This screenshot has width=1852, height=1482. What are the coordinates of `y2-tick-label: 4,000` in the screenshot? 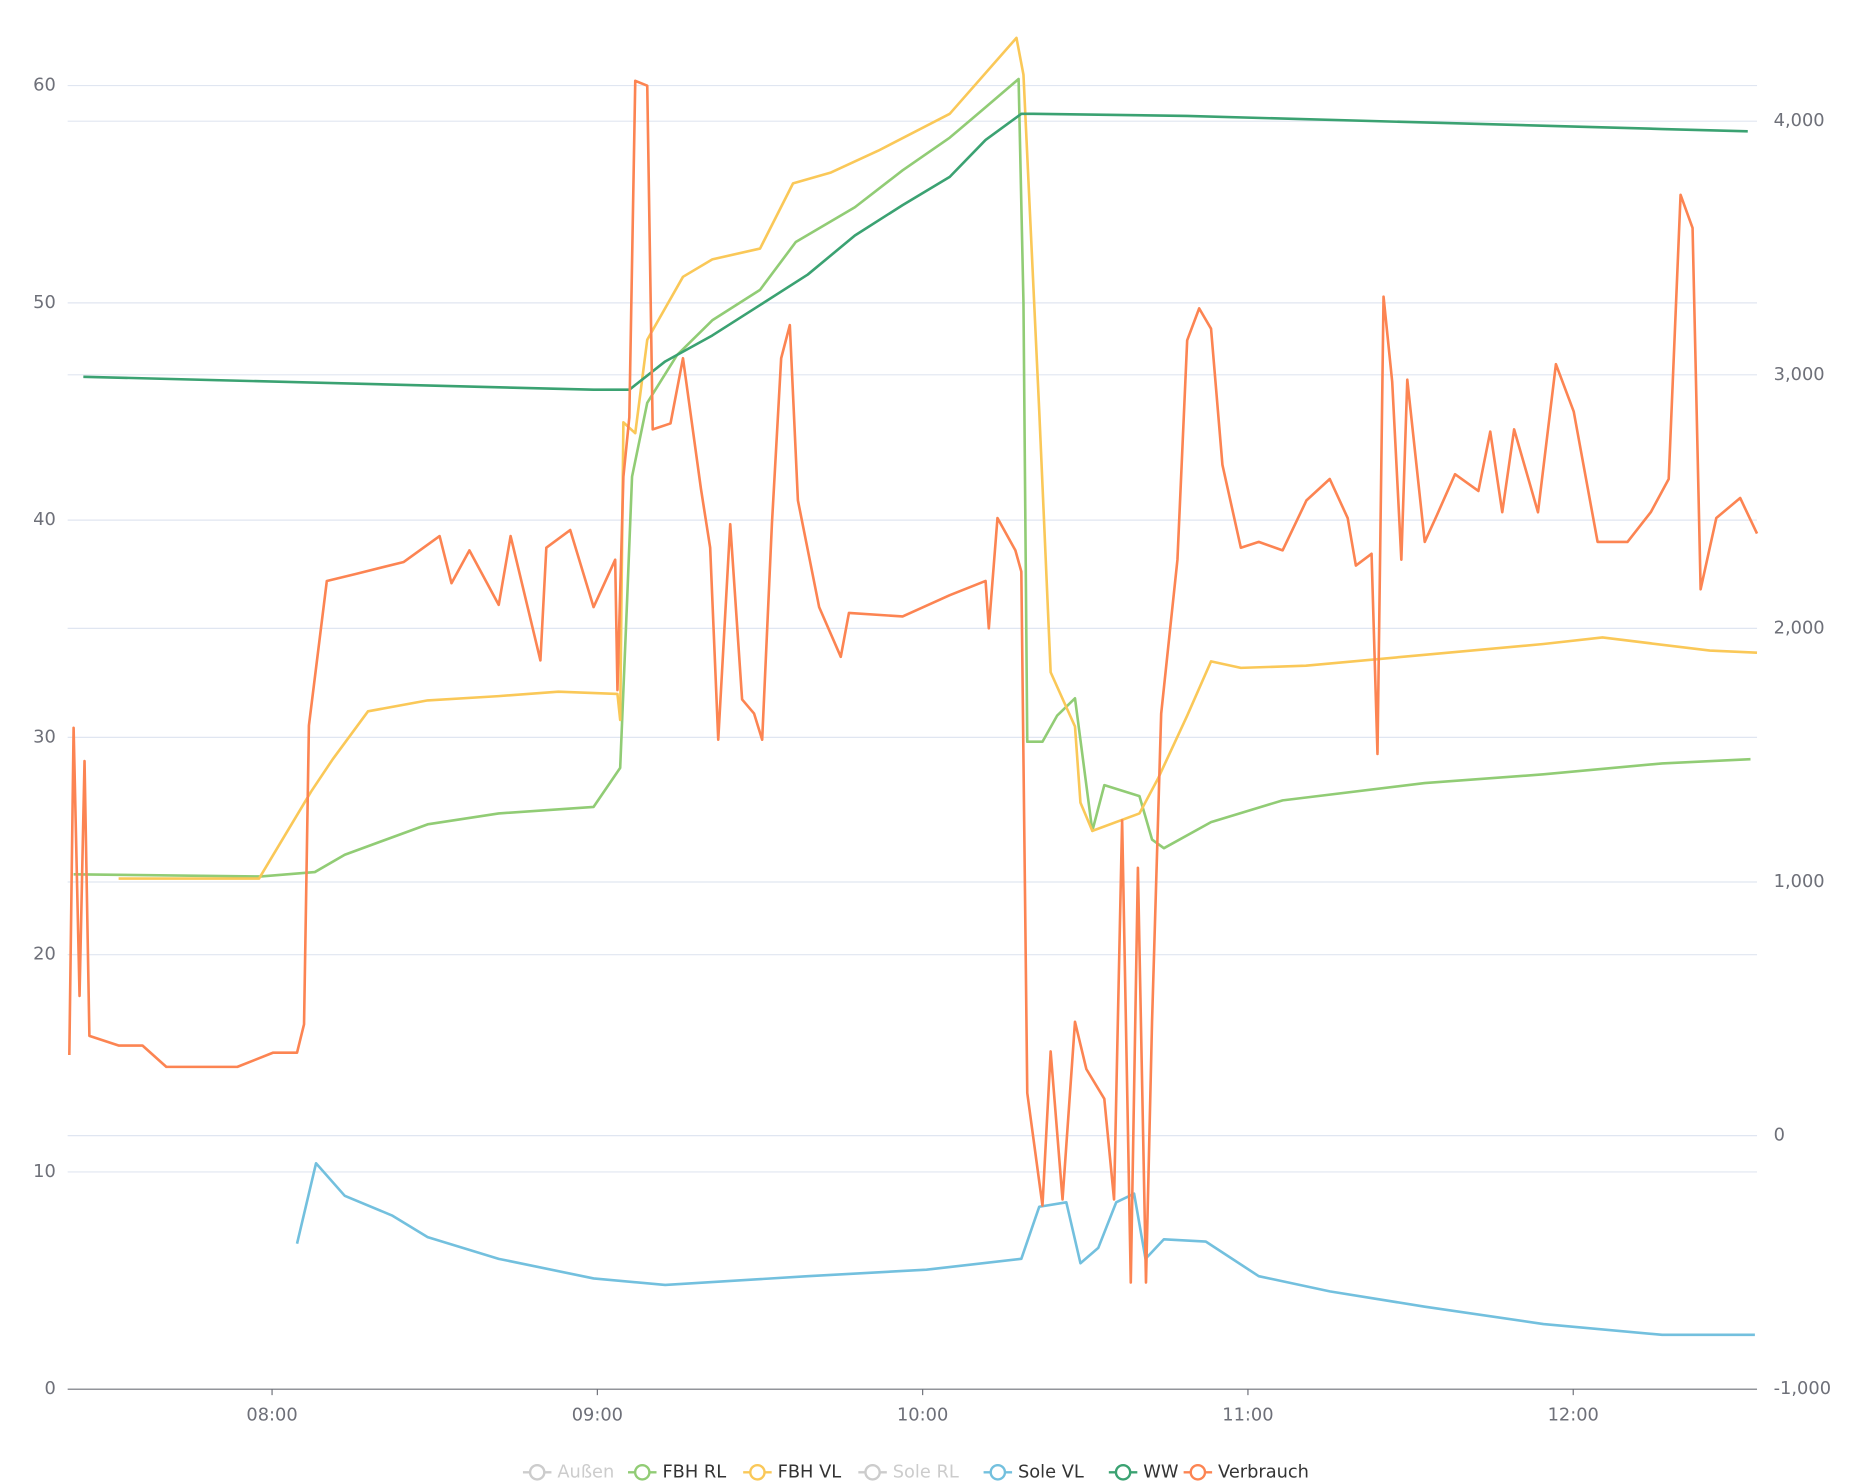 It's located at (1799, 120).